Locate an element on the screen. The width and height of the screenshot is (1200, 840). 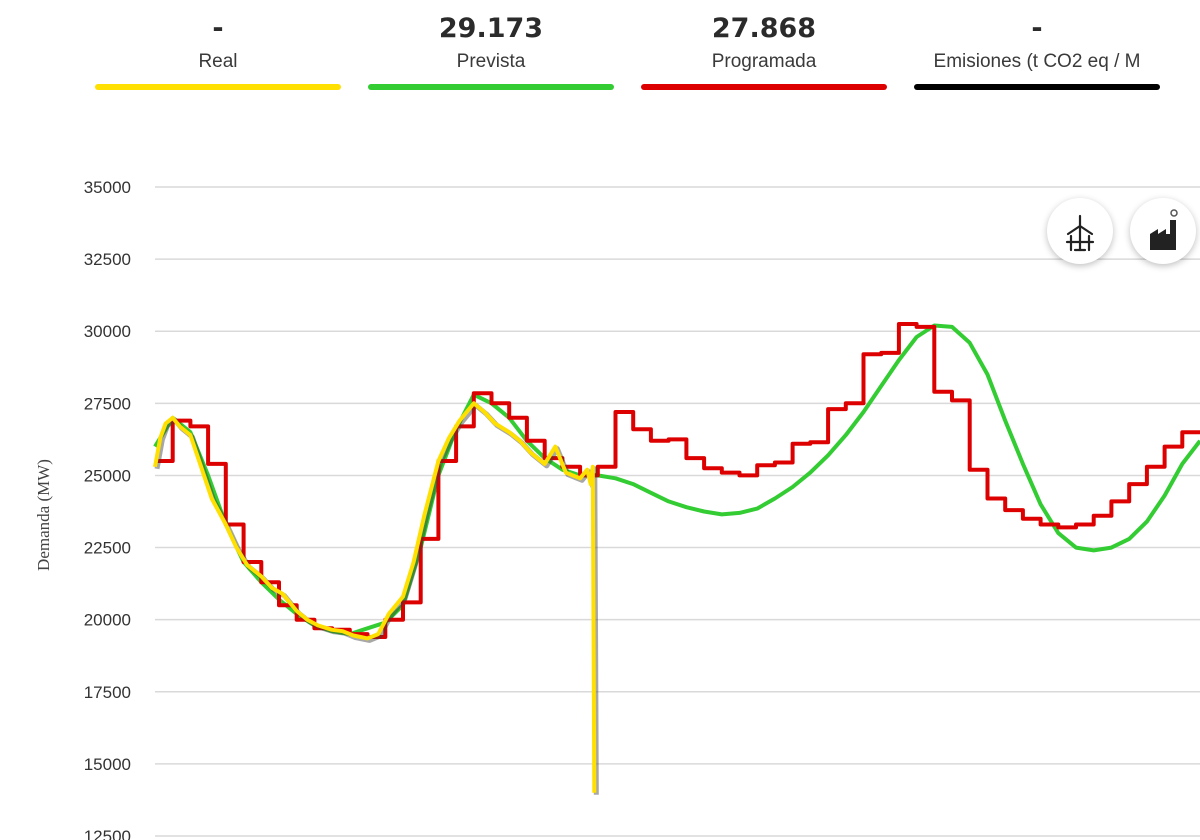
y-tick-label: 12500 is located at coordinates (107, 833).